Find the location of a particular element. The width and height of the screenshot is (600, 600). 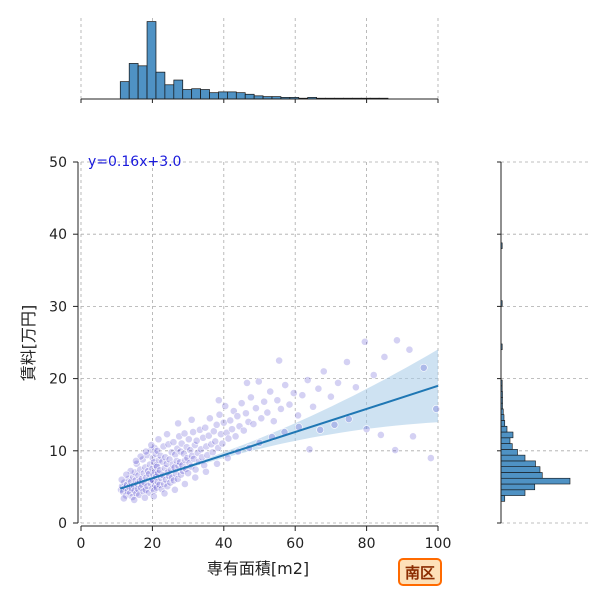

regression-line is located at coordinates (279, 437).